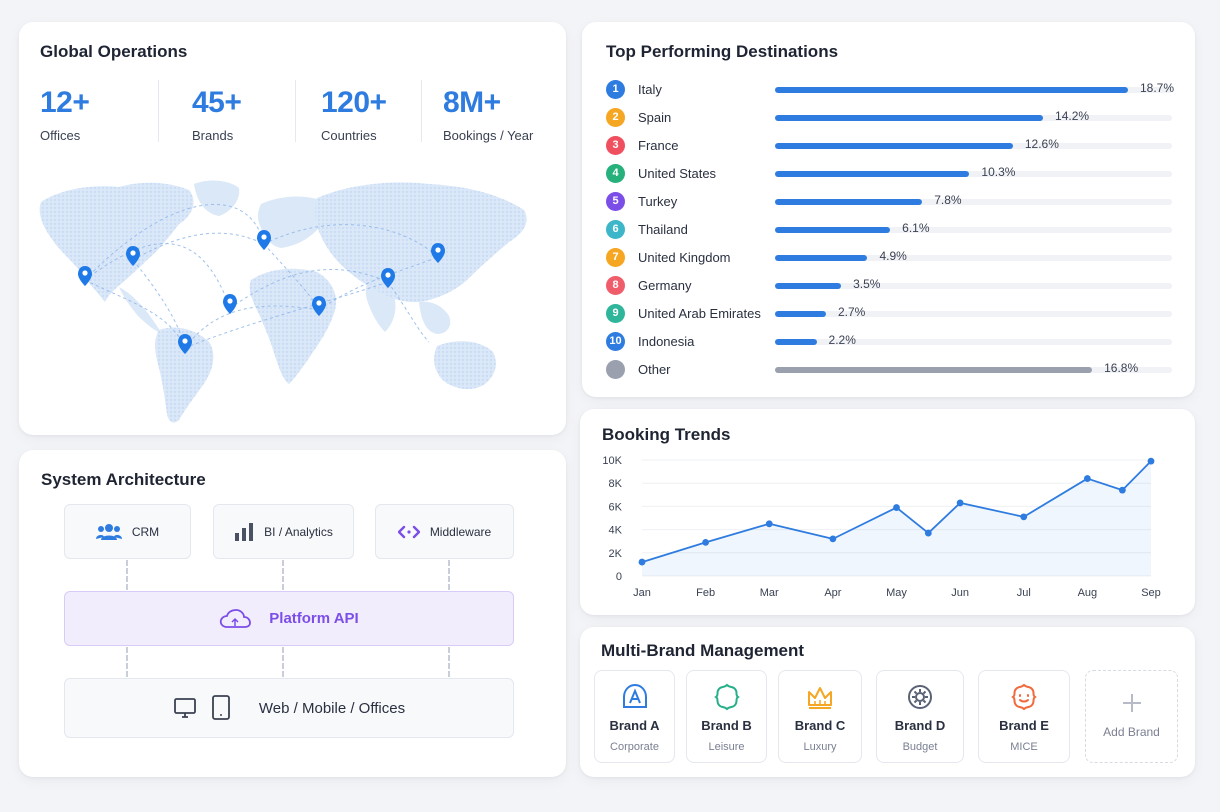 This screenshot has height=812, width=1220. Describe the element at coordinates (665, 285) in the screenshot. I see `destination-name: Germany` at that location.